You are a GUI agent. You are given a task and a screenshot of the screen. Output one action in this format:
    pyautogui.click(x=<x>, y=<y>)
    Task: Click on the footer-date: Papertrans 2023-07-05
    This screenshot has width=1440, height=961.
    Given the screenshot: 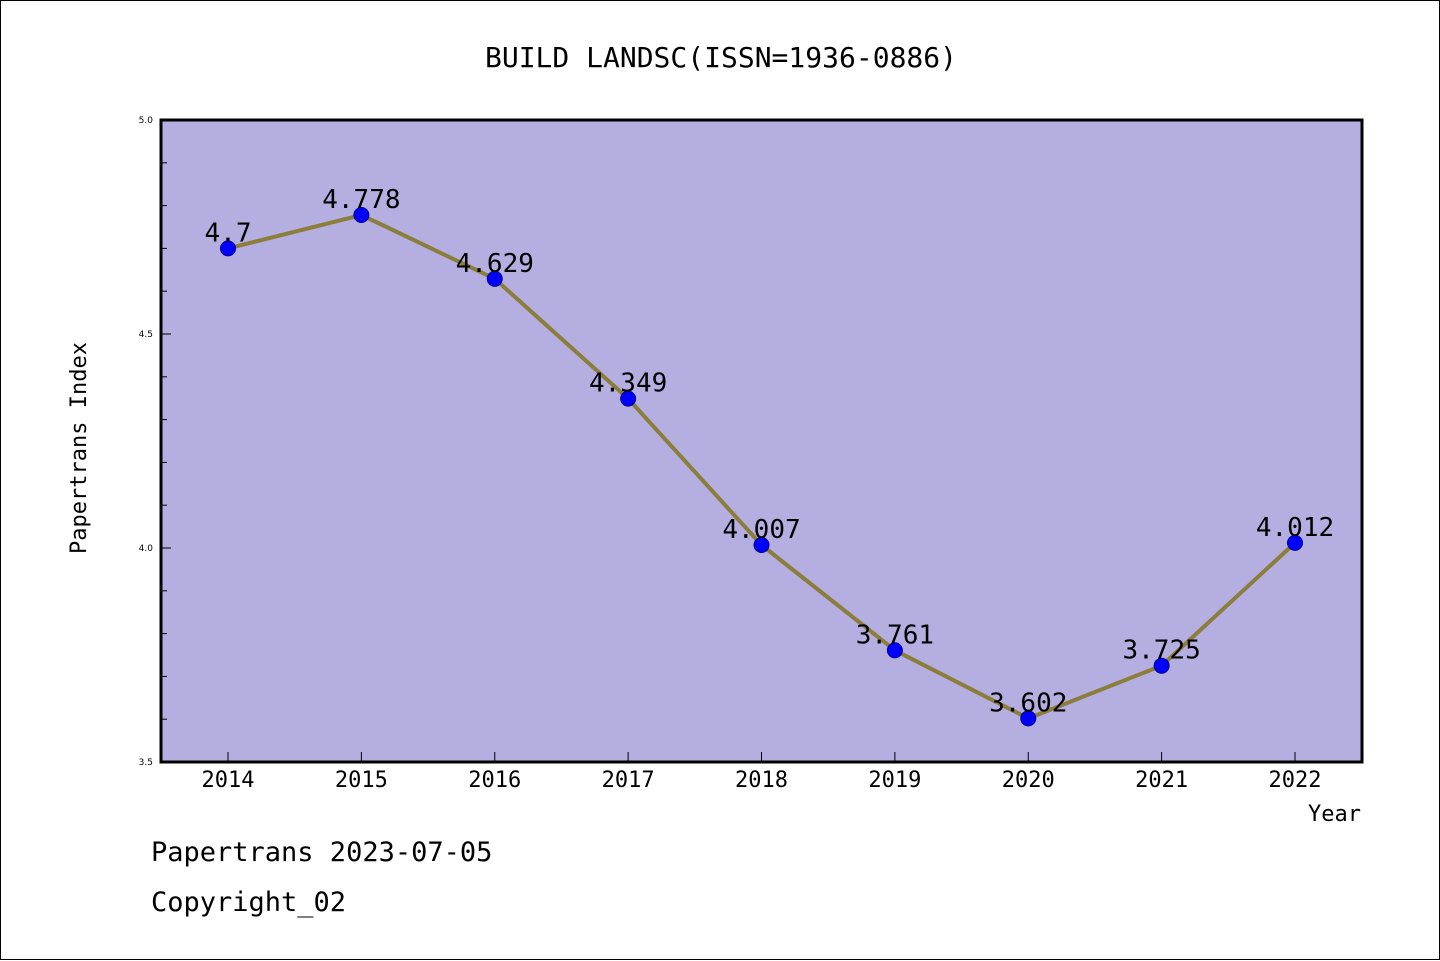 What is the action you would take?
    pyautogui.click(x=322, y=852)
    